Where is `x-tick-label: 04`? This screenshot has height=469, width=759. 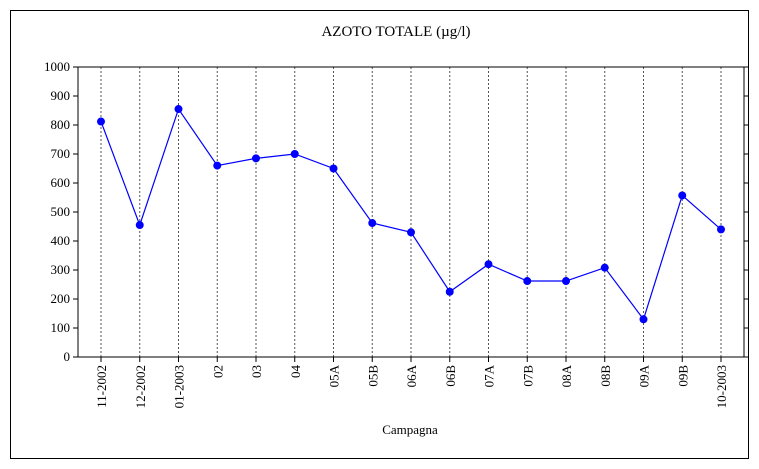
x-tick-label: 04 is located at coordinates (295, 372).